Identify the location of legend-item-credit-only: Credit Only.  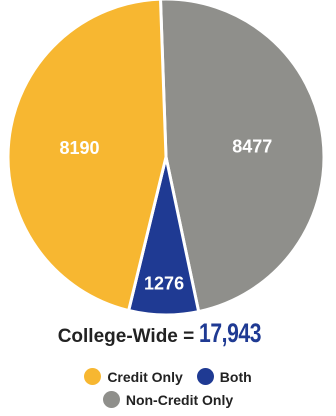
(133, 376).